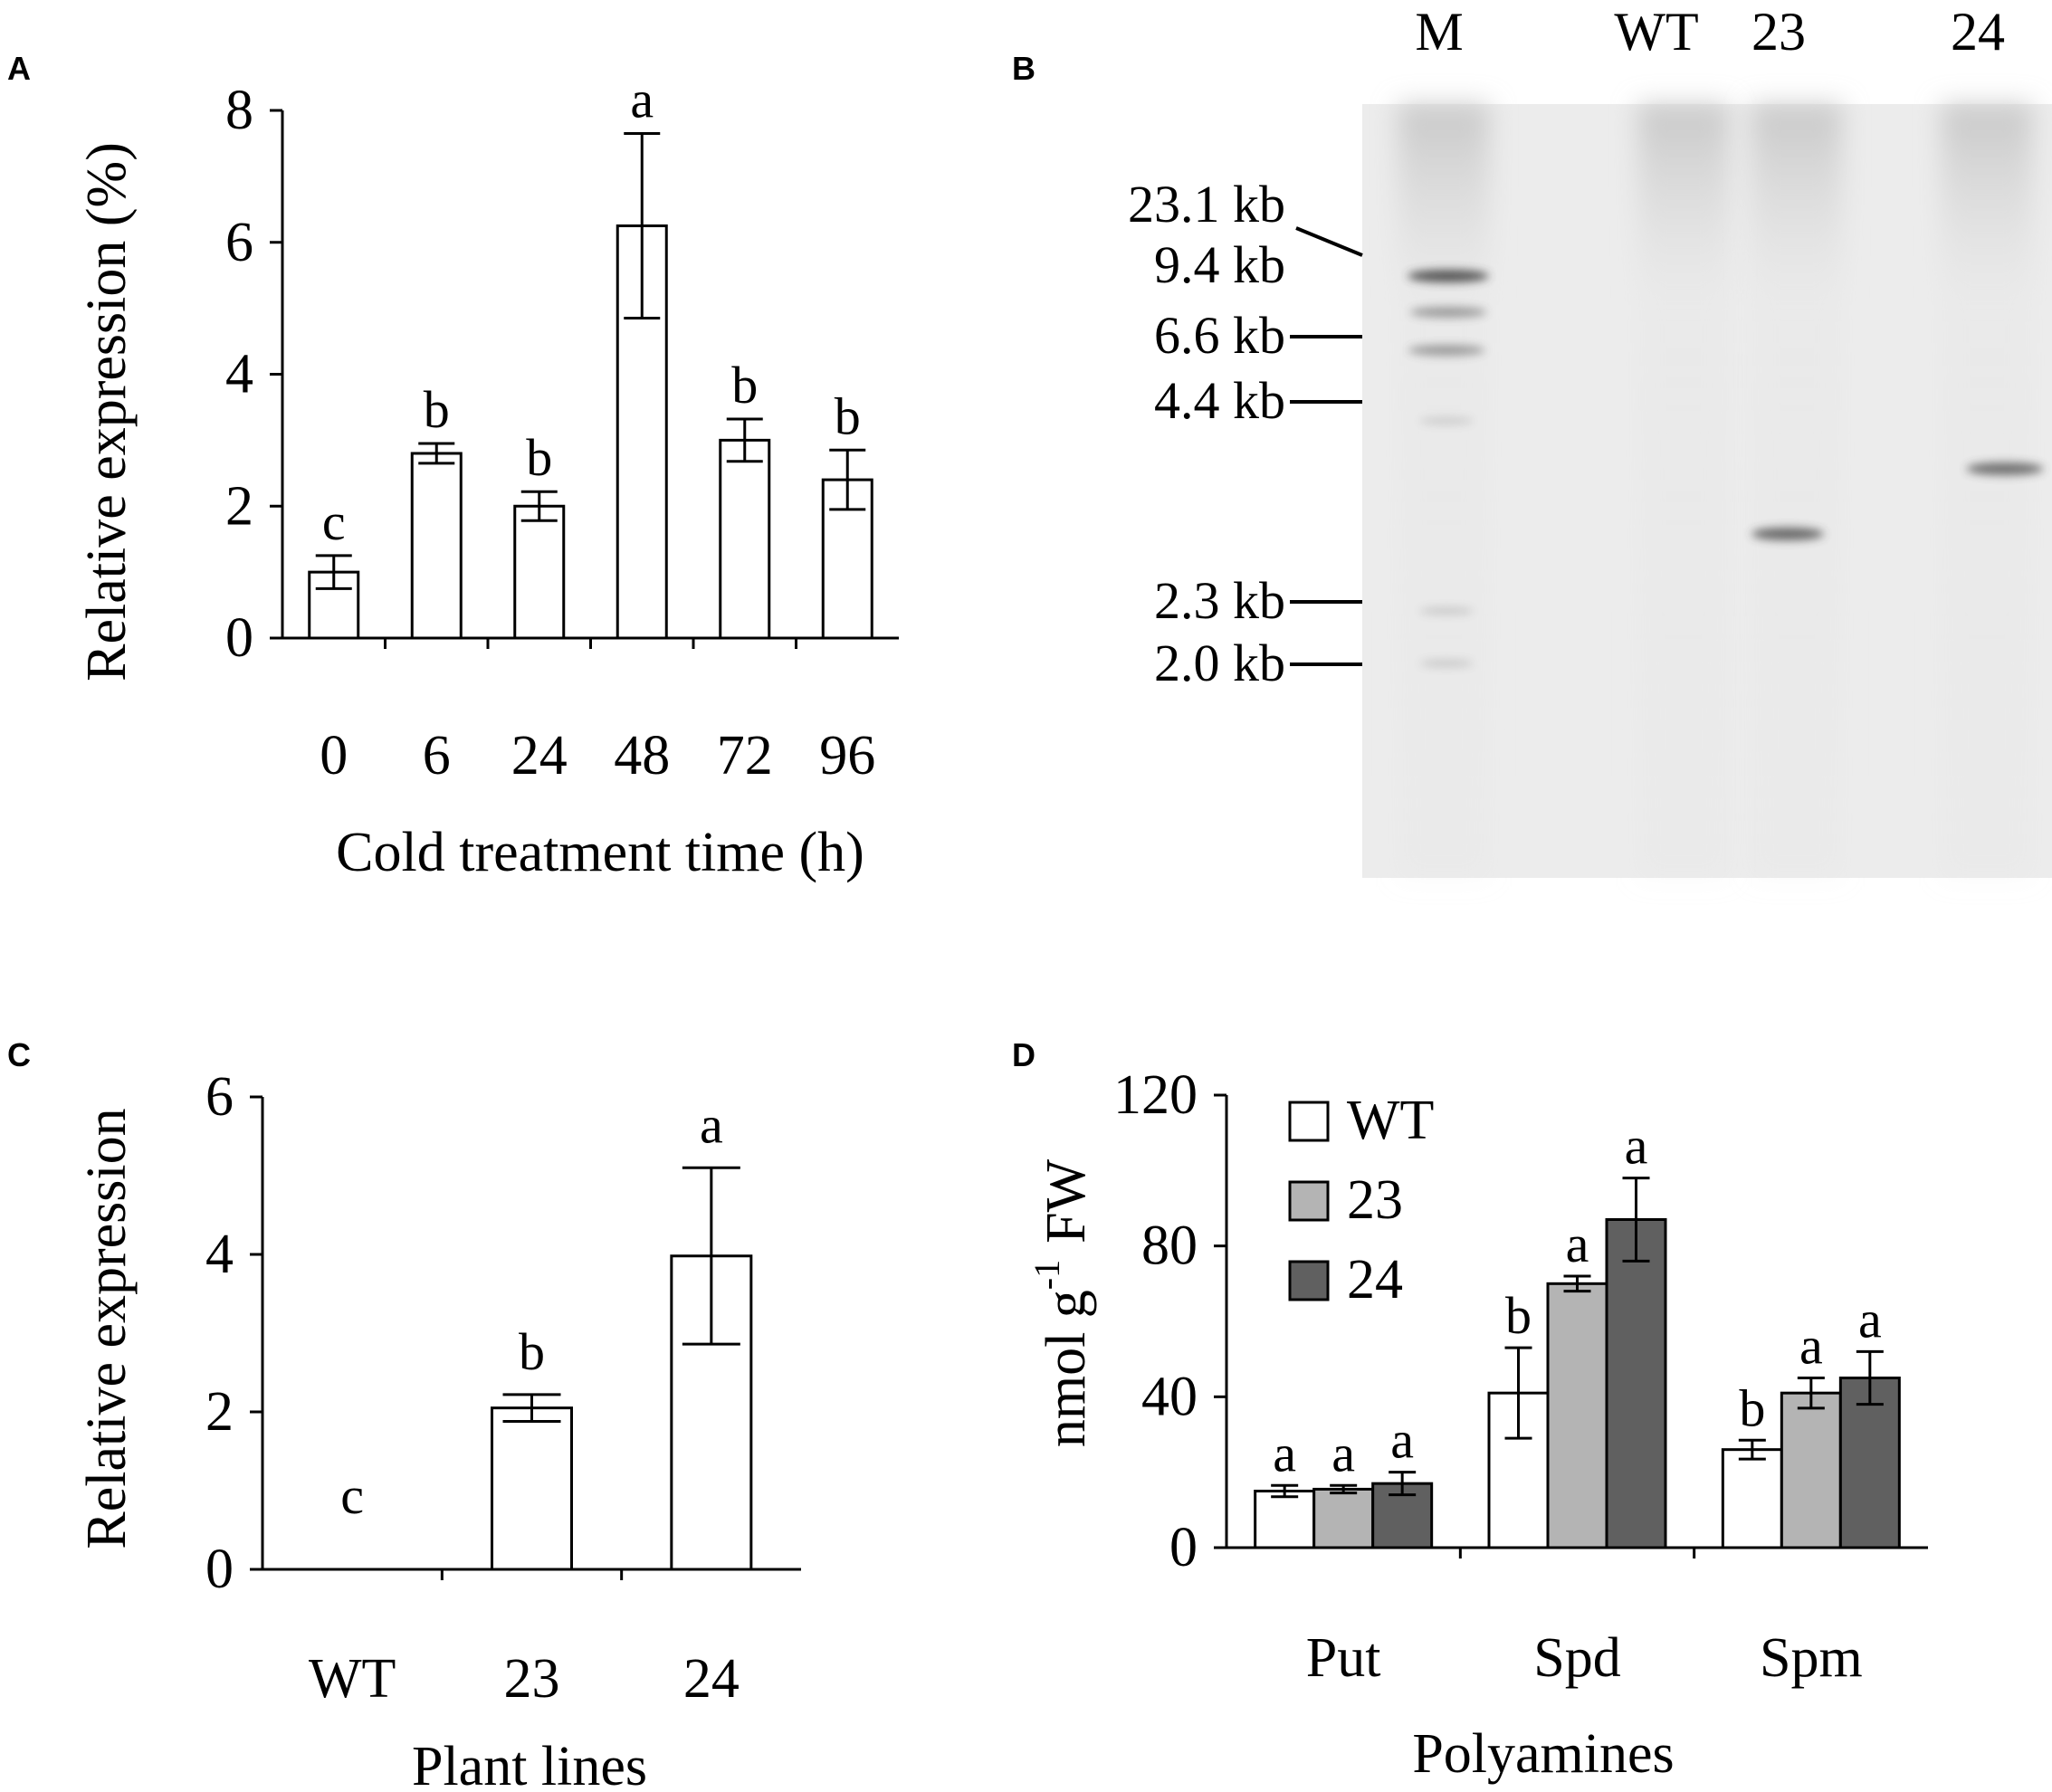 This screenshot has width=2052, height=1792. What do you see at coordinates (1184, 1547) in the screenshot?
I see `chart-d-y-tick-label: 0` at bounding box center [1184, 1547].